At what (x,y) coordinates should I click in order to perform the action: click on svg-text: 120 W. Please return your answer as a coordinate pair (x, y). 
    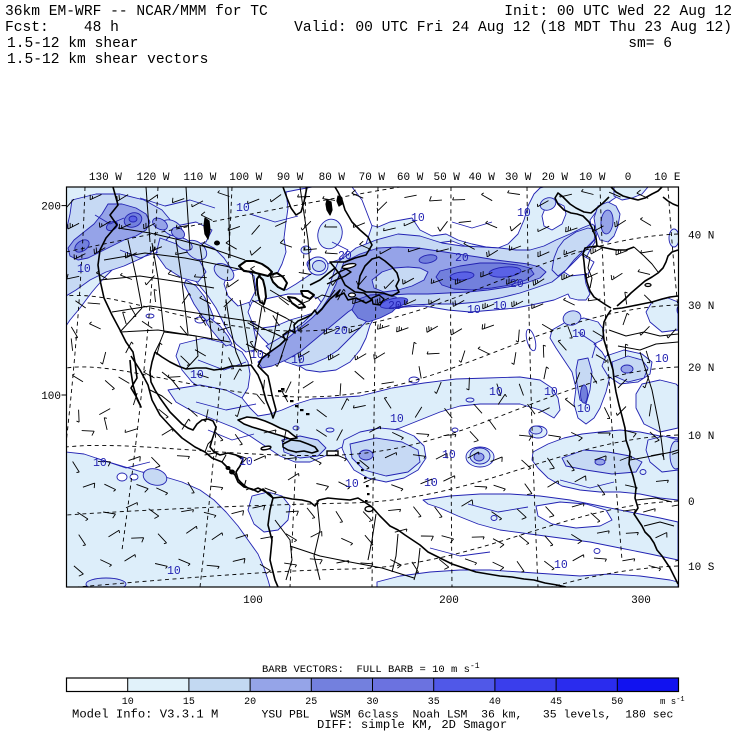
    Looking at the image, I should click on (152, 178).